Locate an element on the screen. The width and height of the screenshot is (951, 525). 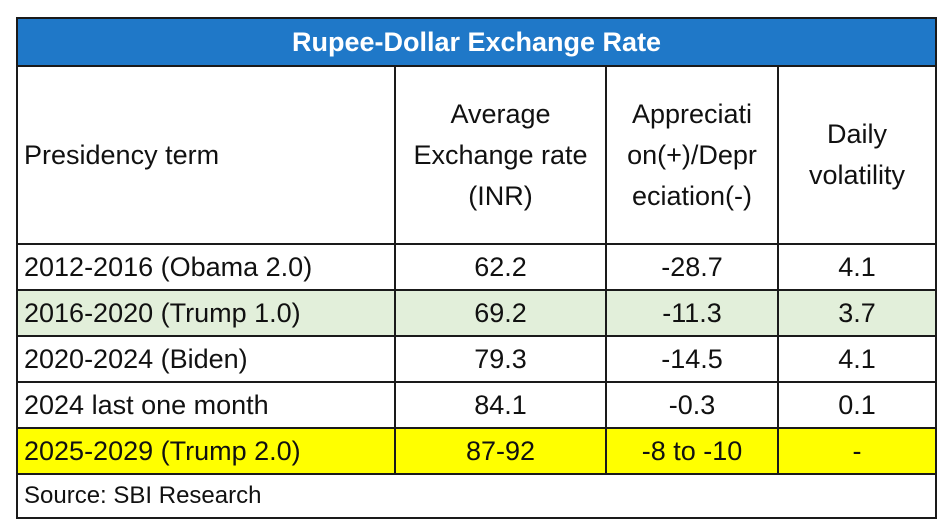
table-row: 2020-2024 (Biden) 79.3 -14.5 4.1 is located at coordinates (477, 359).